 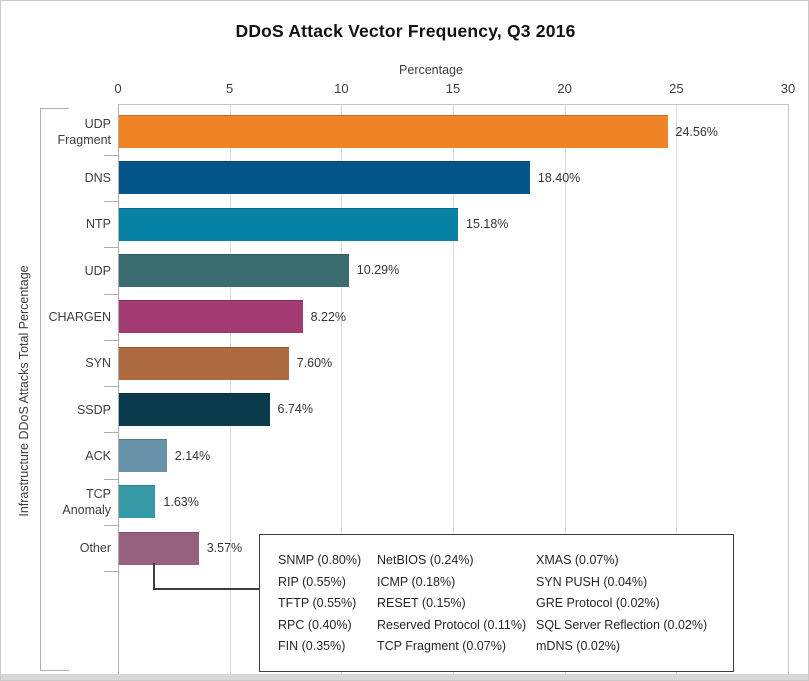 I want to click on bar-syn, so click(x=204, y=363).